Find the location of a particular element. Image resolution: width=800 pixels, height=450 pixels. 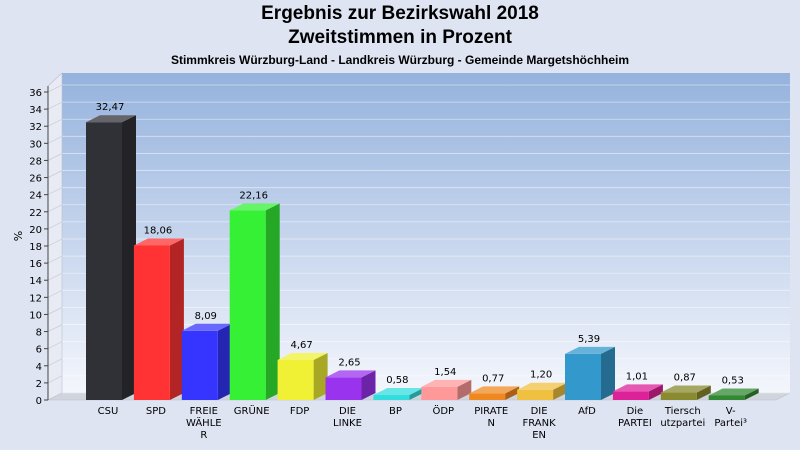

x-tick-label: WÄHLE is located at coordinates (204, 422).